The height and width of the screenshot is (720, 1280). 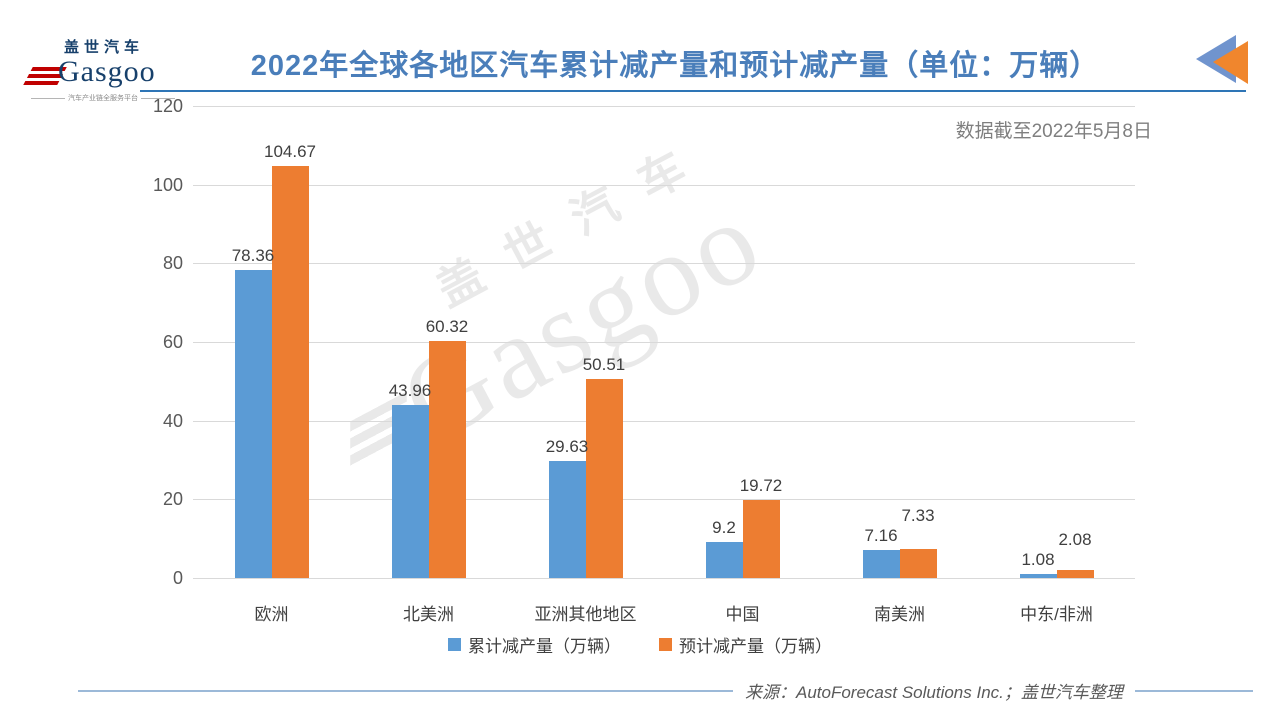 What do you see at coordinates (604, 365) in the screenshot?
I see `bar-value-label: 50.51` at bounding box center [604, 365].